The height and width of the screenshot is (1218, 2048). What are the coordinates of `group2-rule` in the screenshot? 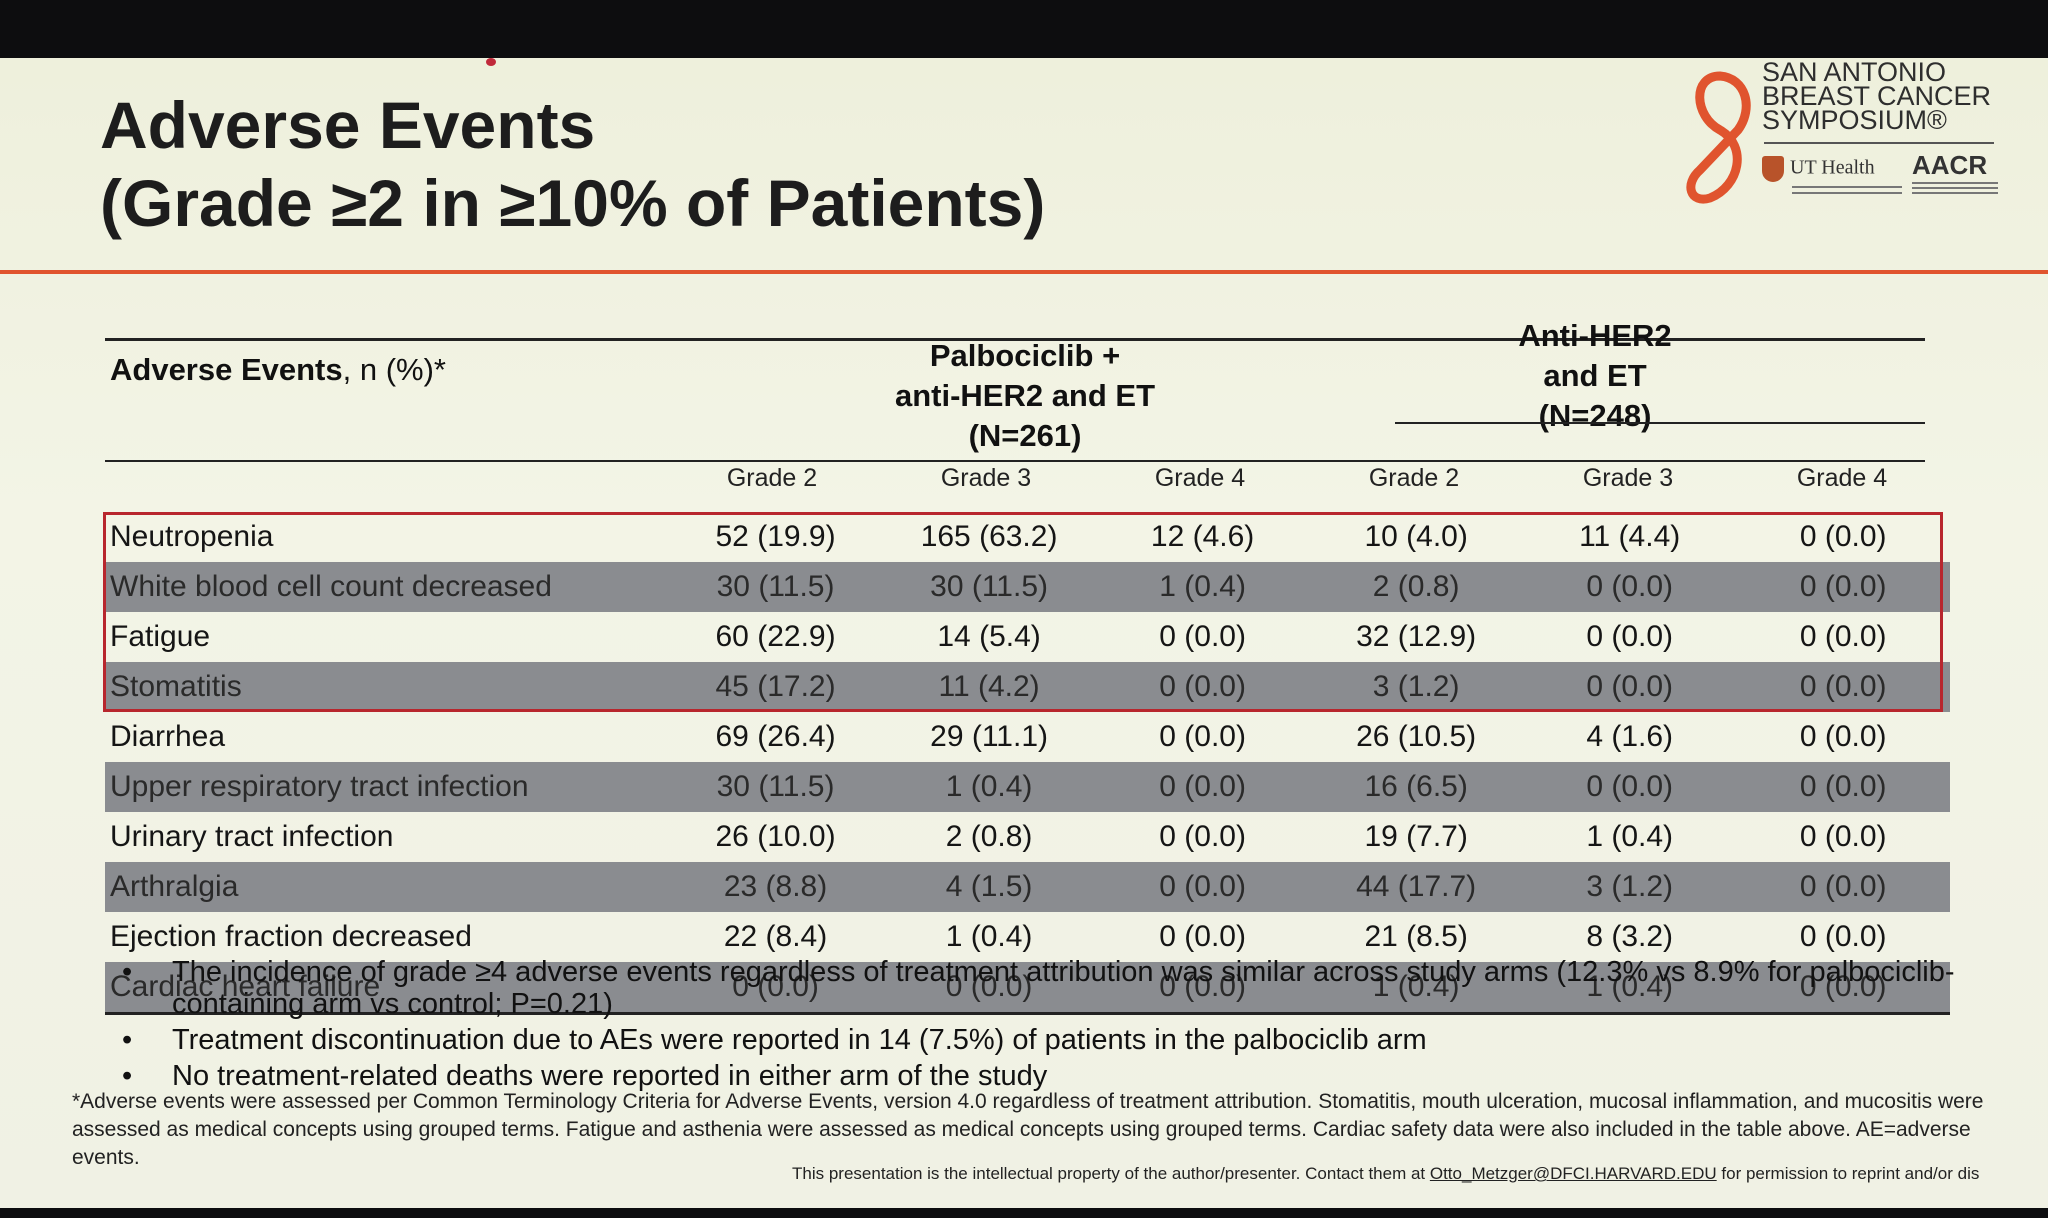 It's located at (1660, 423).